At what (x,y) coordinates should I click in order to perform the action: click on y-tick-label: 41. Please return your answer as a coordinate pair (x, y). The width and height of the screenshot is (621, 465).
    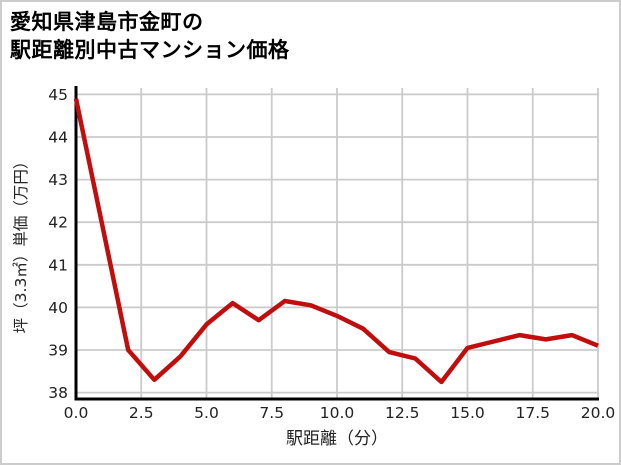
    Looking at the image, I should click on (58, 265).